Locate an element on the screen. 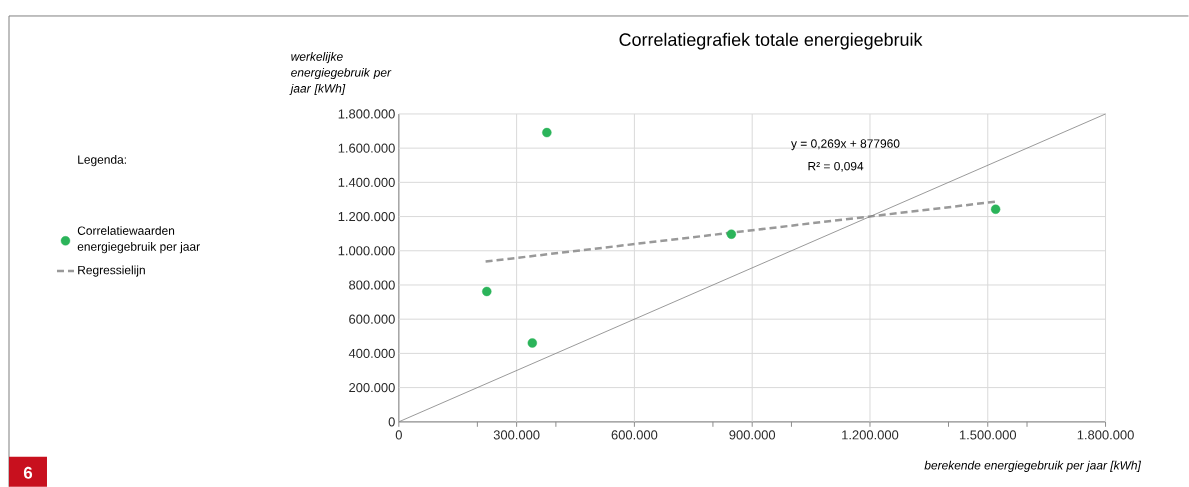 This screenshot has width=1189, height=487. legend-label: Correlatiewaarden energiegebruik per jaar is located at coordinates (138, 240).